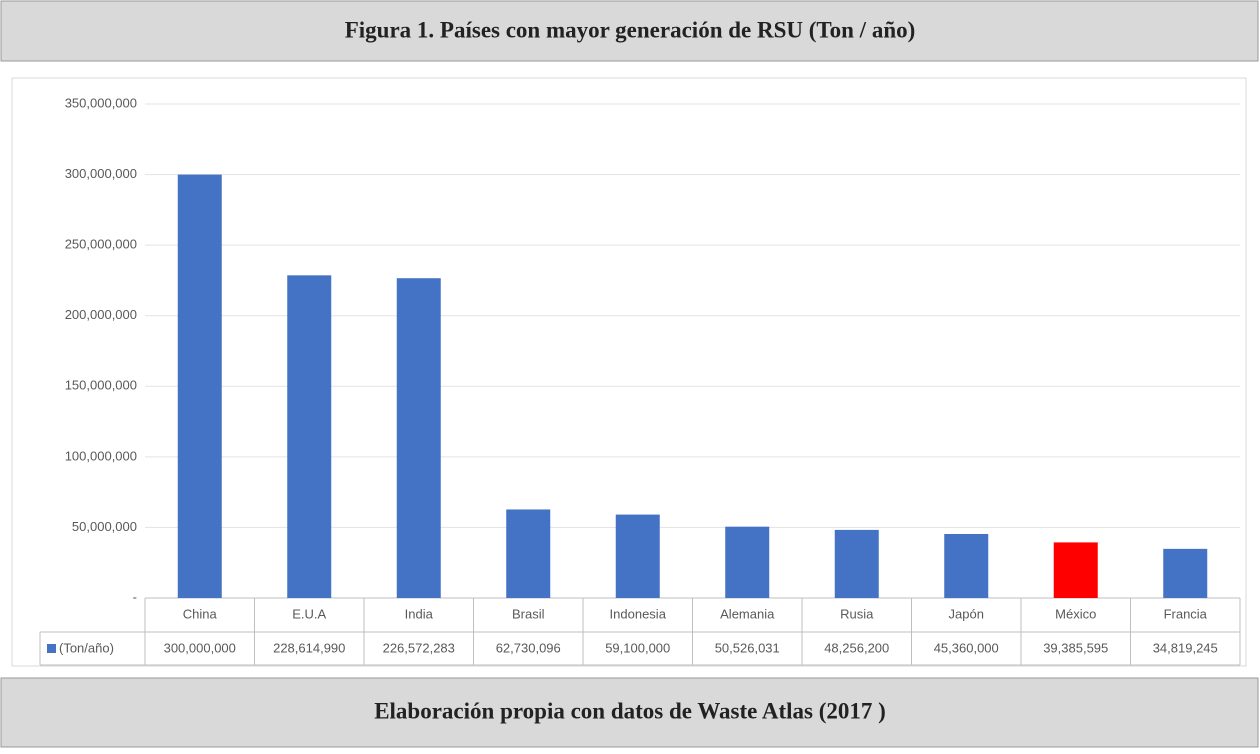 The image size is (1260, 754). I want to click on legend-label: (Ton/año), so click(86, 647).